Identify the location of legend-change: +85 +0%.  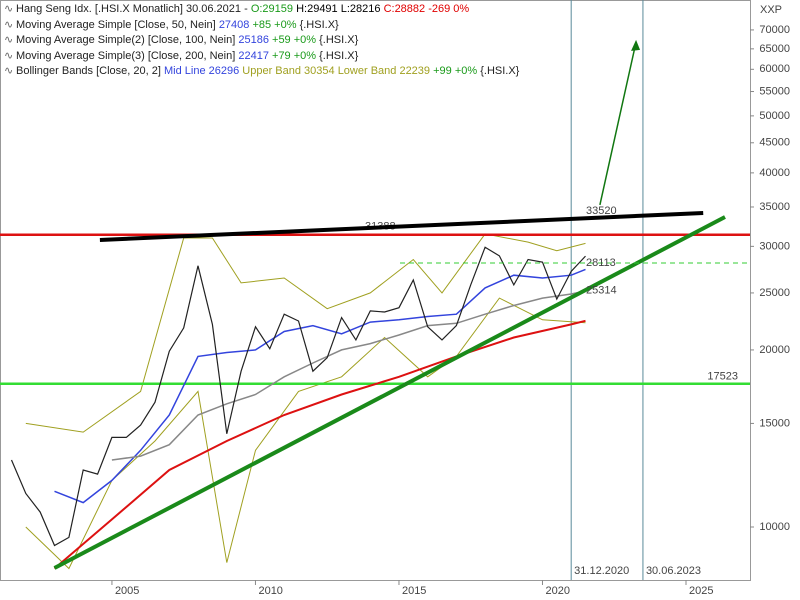
(274, 24).